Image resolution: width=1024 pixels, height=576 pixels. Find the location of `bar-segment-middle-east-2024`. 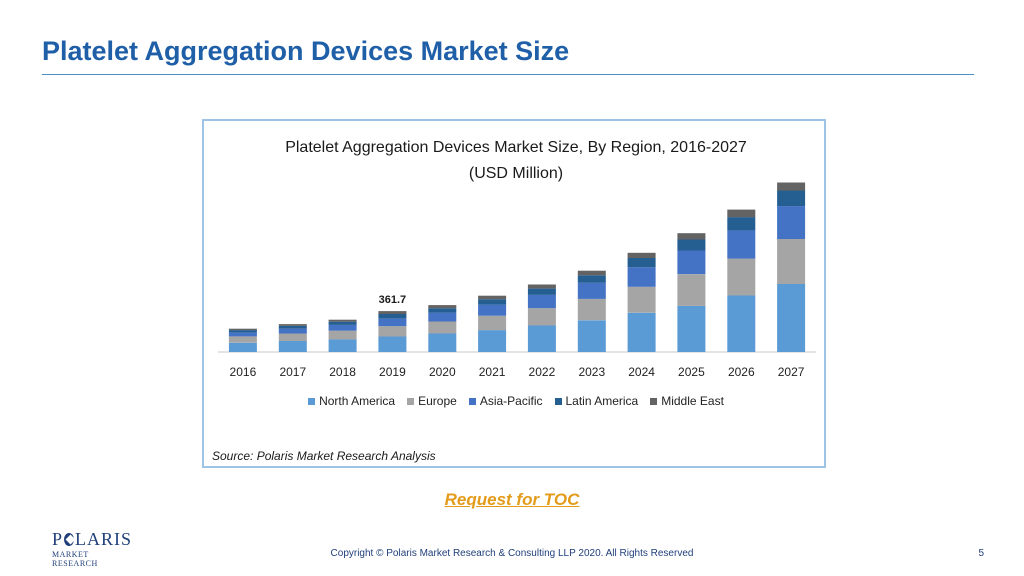

bar-segment-middle-east-2024 is located at coordinates (641, 255).